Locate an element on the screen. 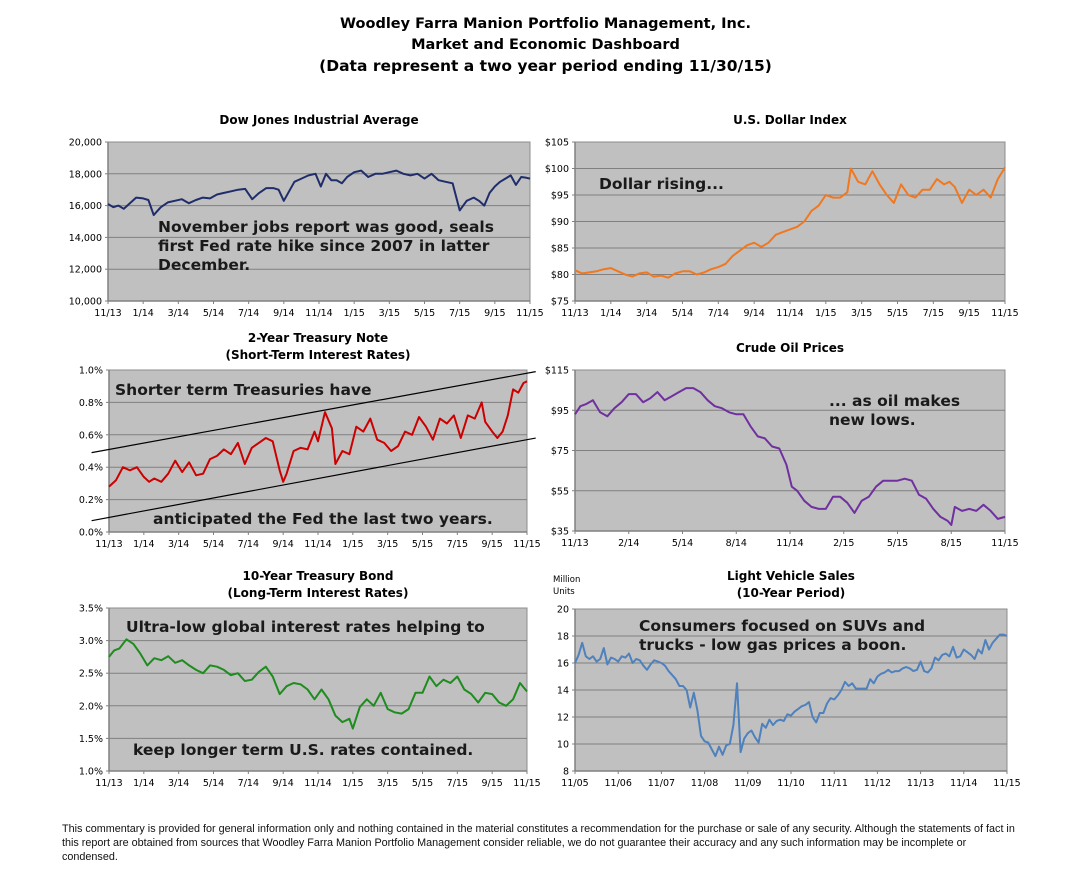 The image size is (1091, 881). y-tick-label: 18 is located at coordinates (563, 637).